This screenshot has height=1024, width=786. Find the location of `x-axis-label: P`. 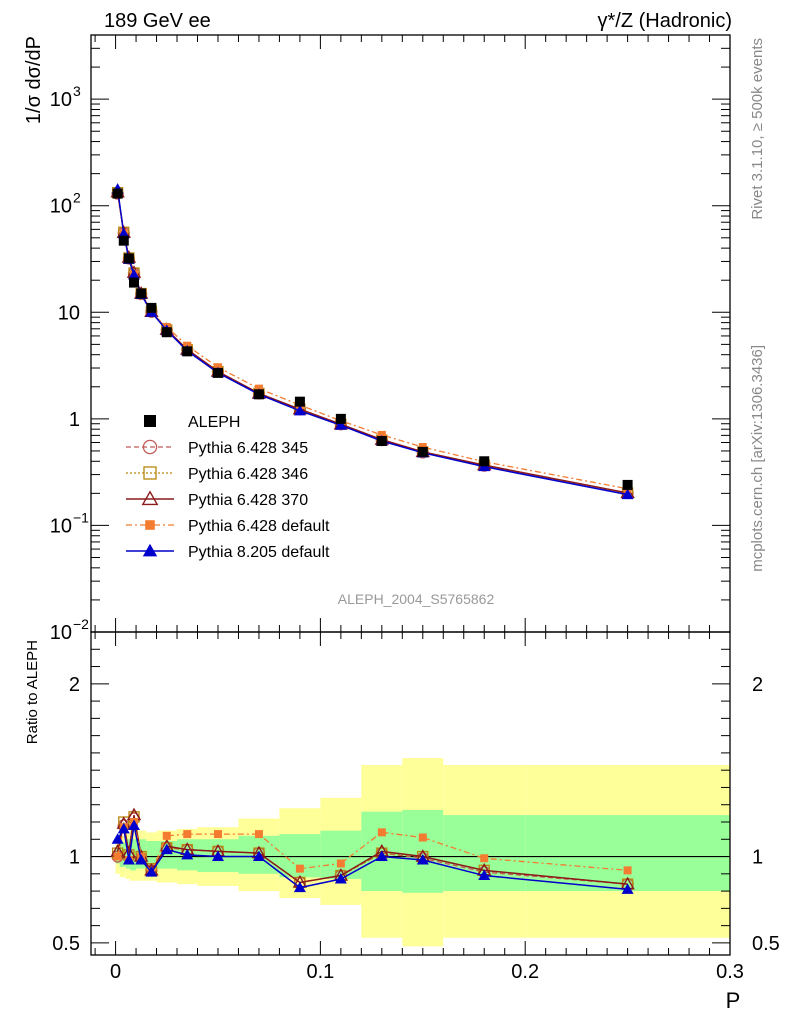

x-axis-label: P is located at coordinates (733, 1000).